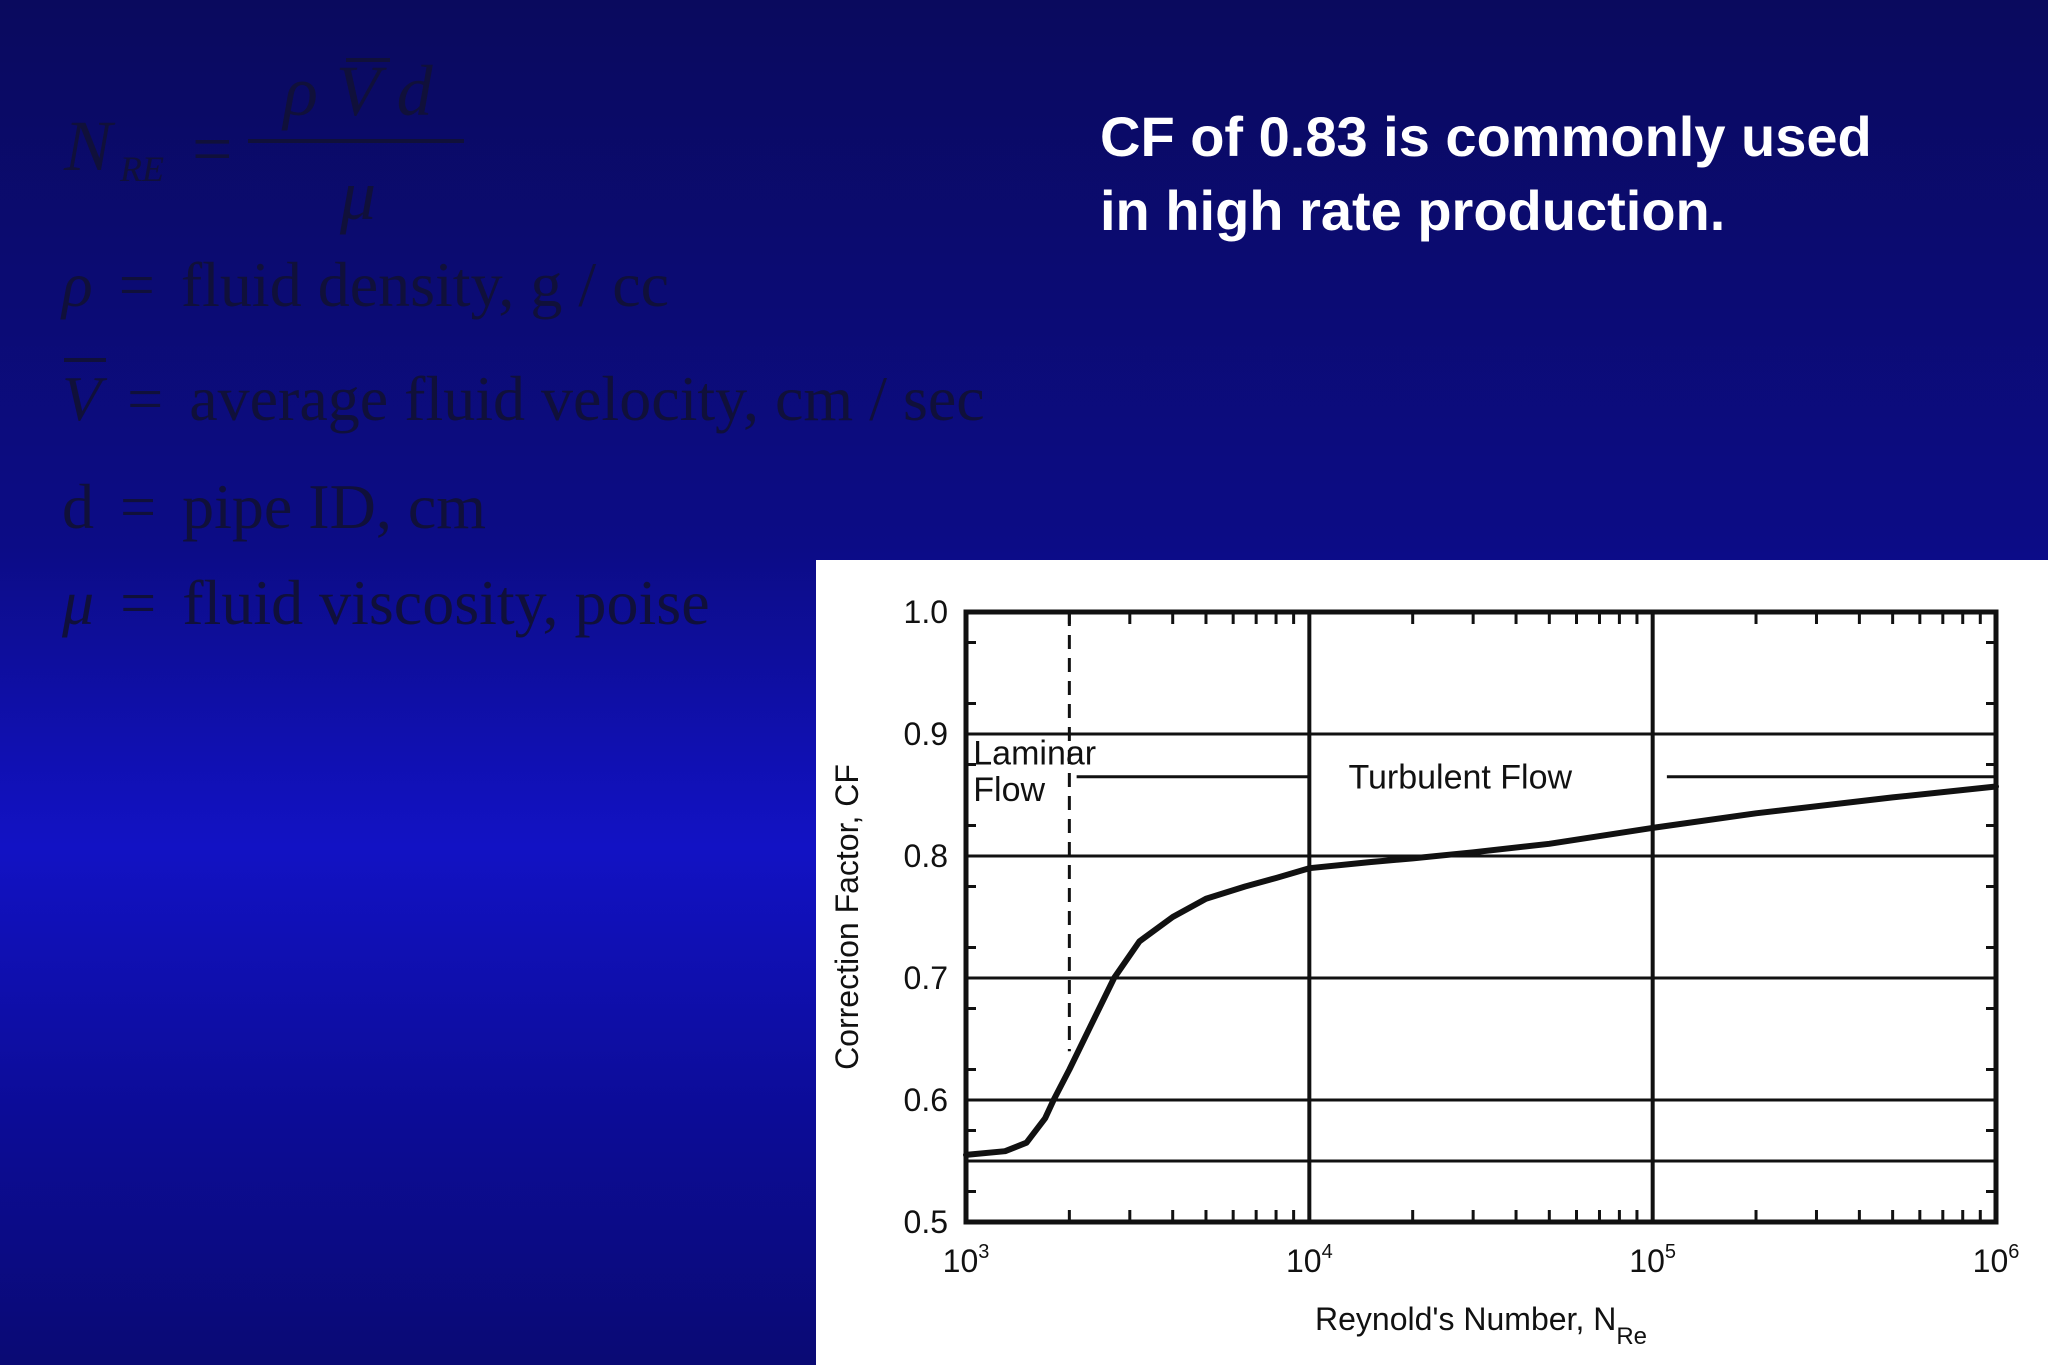 This screenshot has height=1365, width=2048. Describe the element at coordinates (82, 398) in the screenshot. I see `definition-symbol: V` at that location.